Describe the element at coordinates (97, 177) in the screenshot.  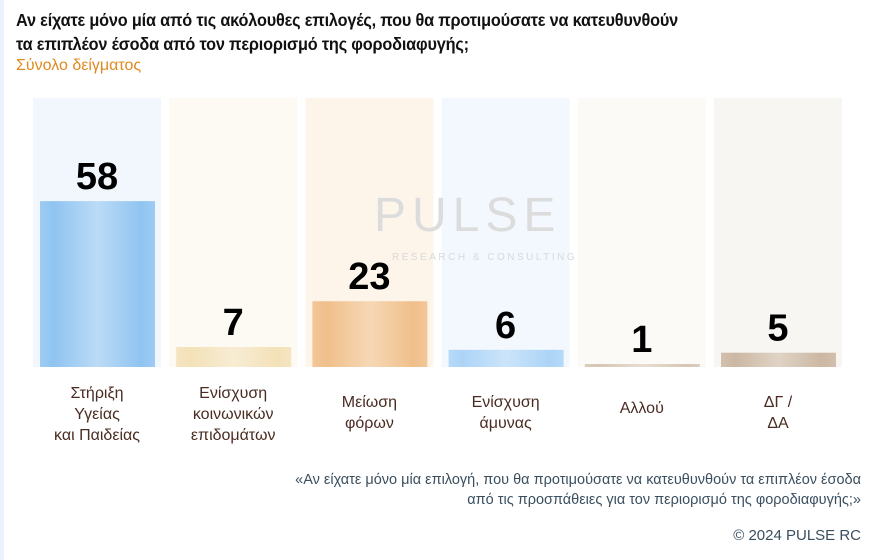
I see `data-label: 58` at that location.